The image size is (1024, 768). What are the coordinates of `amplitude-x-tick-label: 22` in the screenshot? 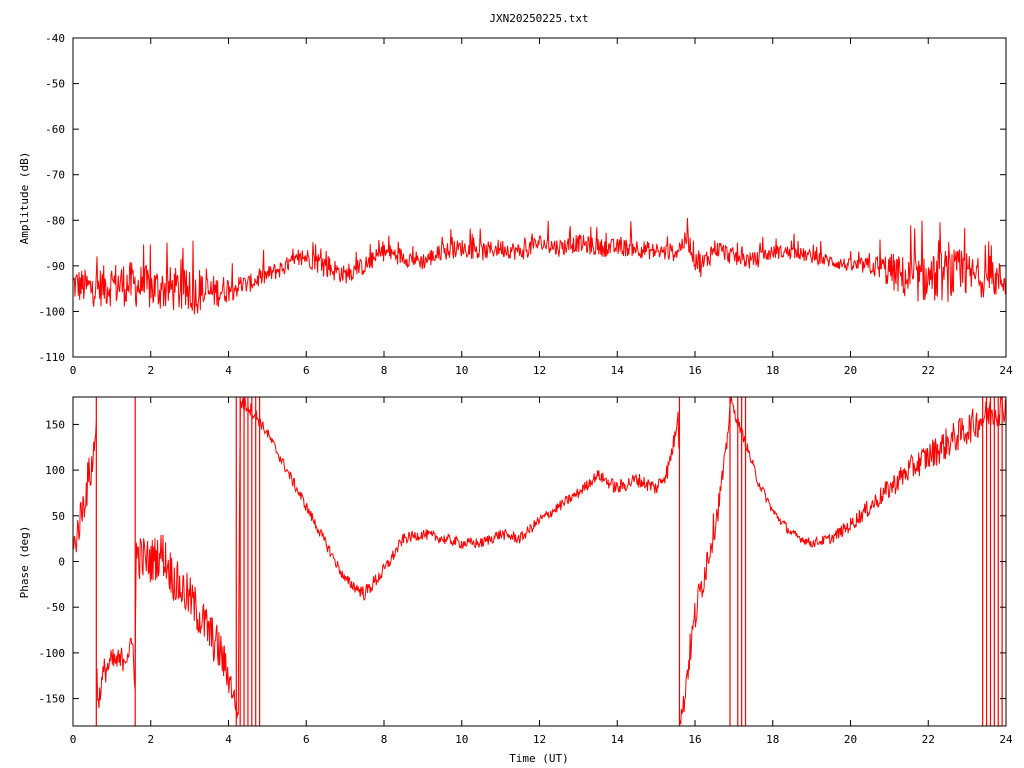 It's located at (928, 370).